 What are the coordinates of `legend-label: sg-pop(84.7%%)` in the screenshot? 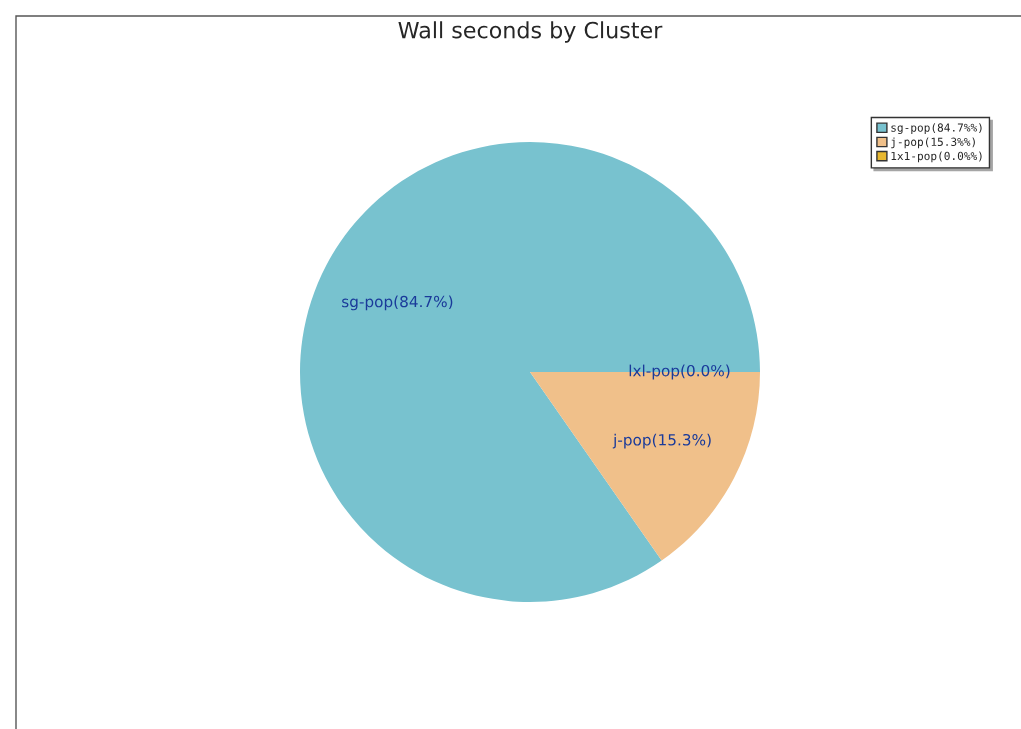 It's located at (936, 128).